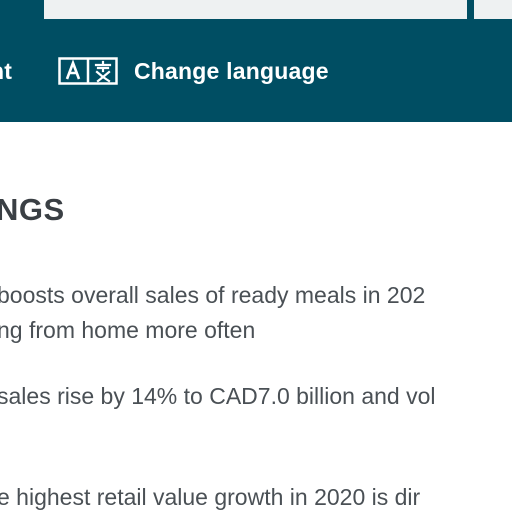 The height and width of the screenshot is (512, 512). Describe the element at coordinates (231, 70) in the screenshot. I see `change-language-label: Change language` at that location.